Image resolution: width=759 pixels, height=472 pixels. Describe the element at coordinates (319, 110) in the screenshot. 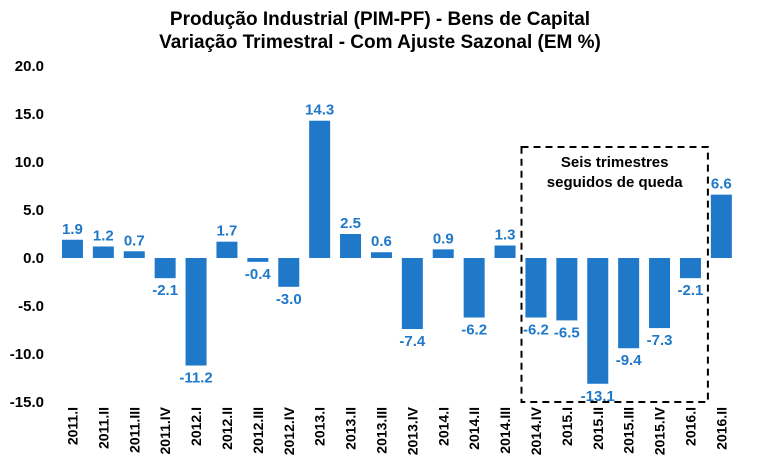

I see `data-label: 14.3` at that location.